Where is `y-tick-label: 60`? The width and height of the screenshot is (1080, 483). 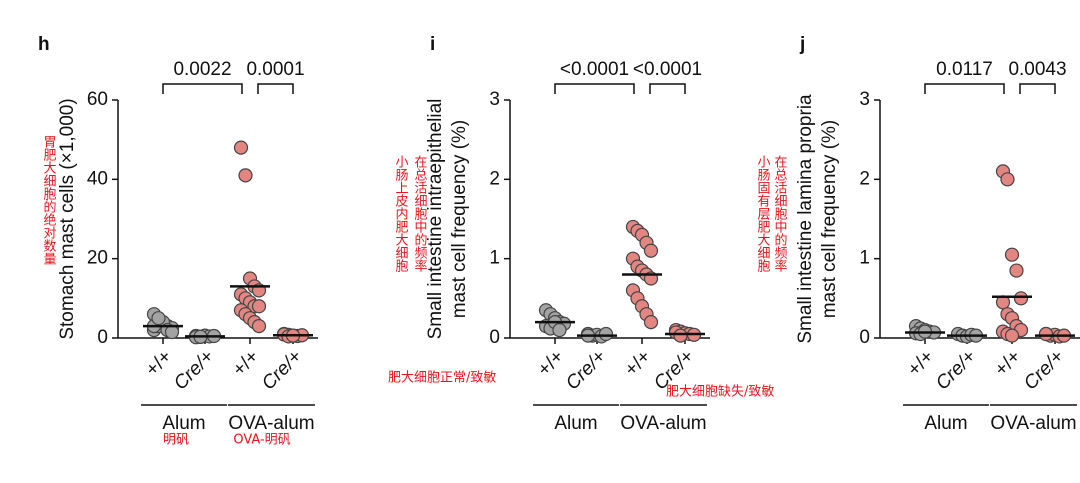 y-tick-label: 60 is located at coordinates (97, 99).